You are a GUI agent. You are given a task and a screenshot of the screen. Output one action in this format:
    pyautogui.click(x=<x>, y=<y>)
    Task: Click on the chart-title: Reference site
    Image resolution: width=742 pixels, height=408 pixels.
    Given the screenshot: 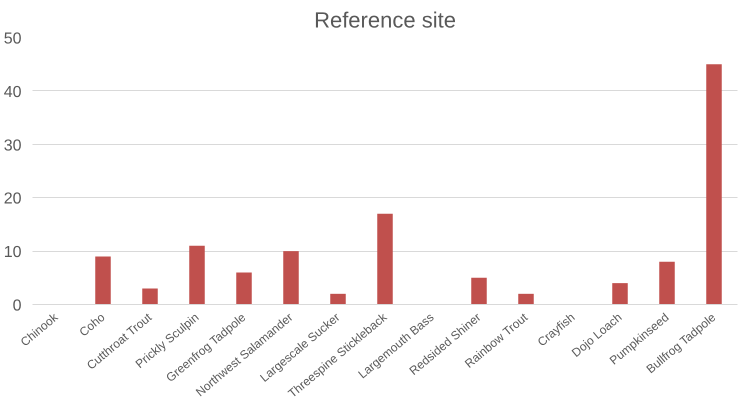 What is the action you would take?
    pyautogui.click(x=385, y=20)
    